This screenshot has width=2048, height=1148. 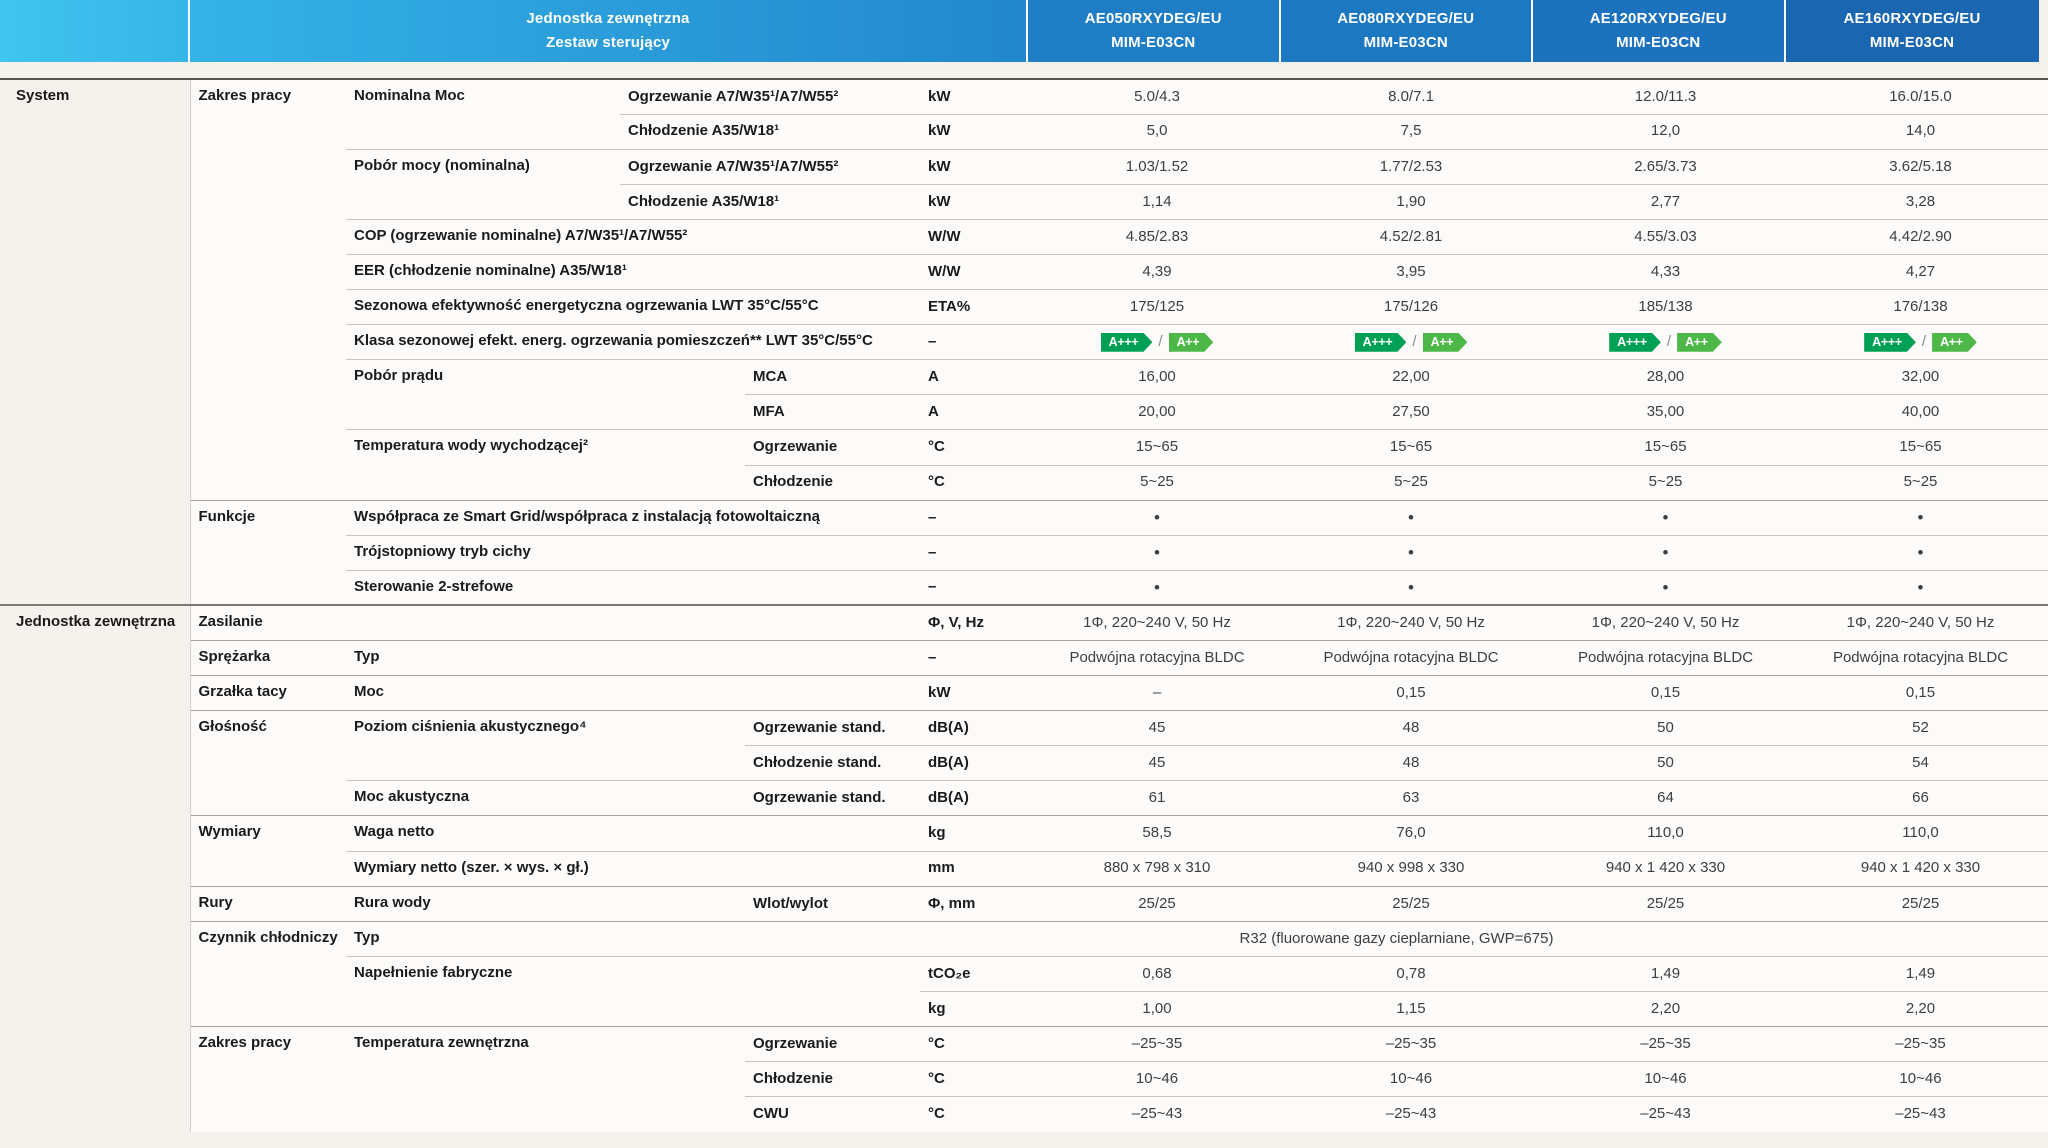 What do you see at coordinates (975, 868) in the screenshot?
I see `unit-label: mm` at bounding box center [975, 868].